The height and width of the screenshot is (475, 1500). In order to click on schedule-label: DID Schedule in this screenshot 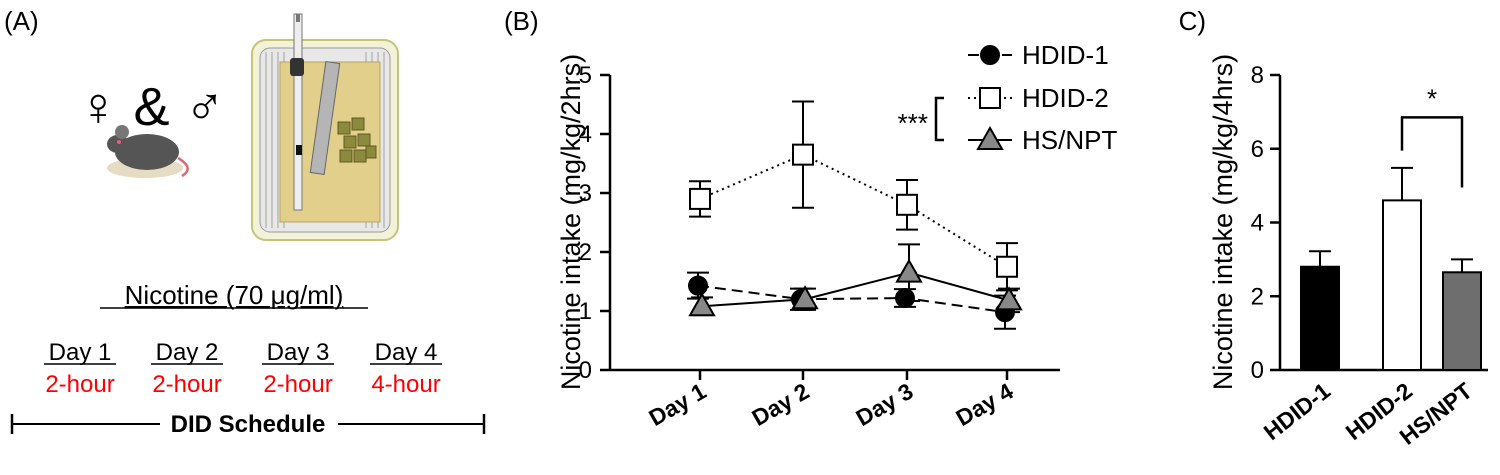, I will do `click(248, 424)`.